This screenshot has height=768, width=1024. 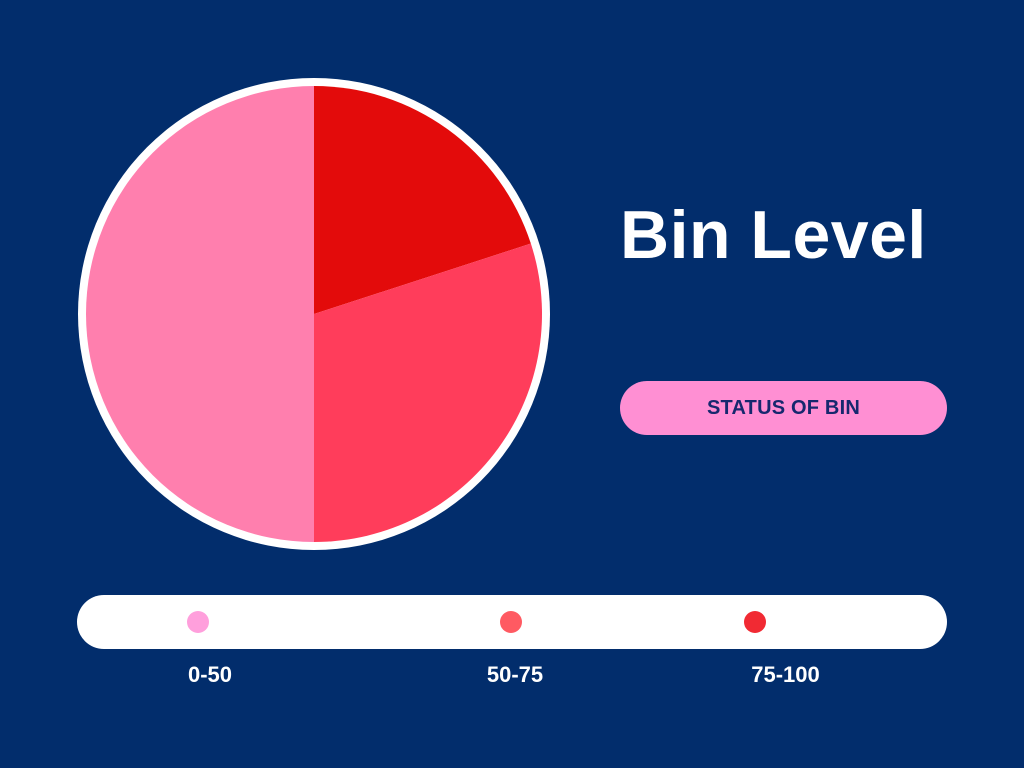 What do you see at coordinates (773, 235) in the screenshot?
I see `page-title: Bin Level` at bounding box center [773, 235].